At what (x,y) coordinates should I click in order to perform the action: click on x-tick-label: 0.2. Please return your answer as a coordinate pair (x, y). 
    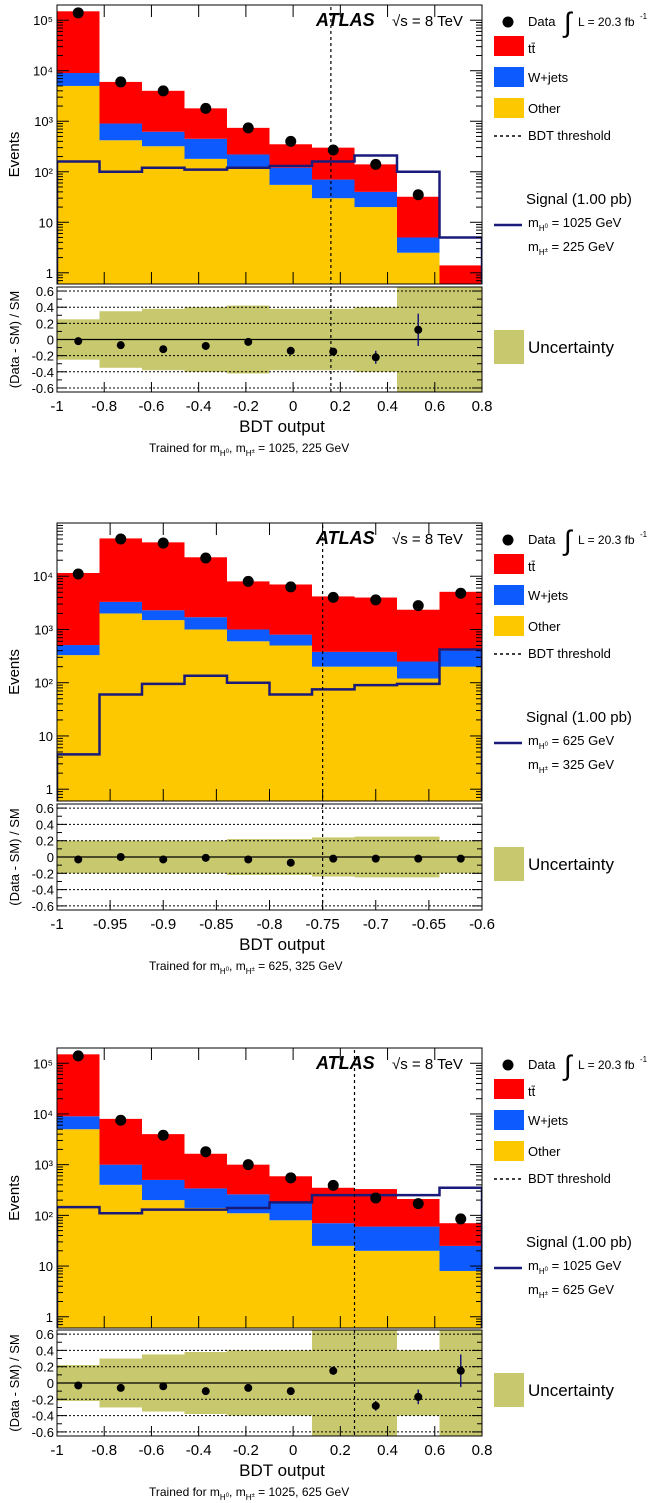
    Looking at the image, I should click on (340, 1450).